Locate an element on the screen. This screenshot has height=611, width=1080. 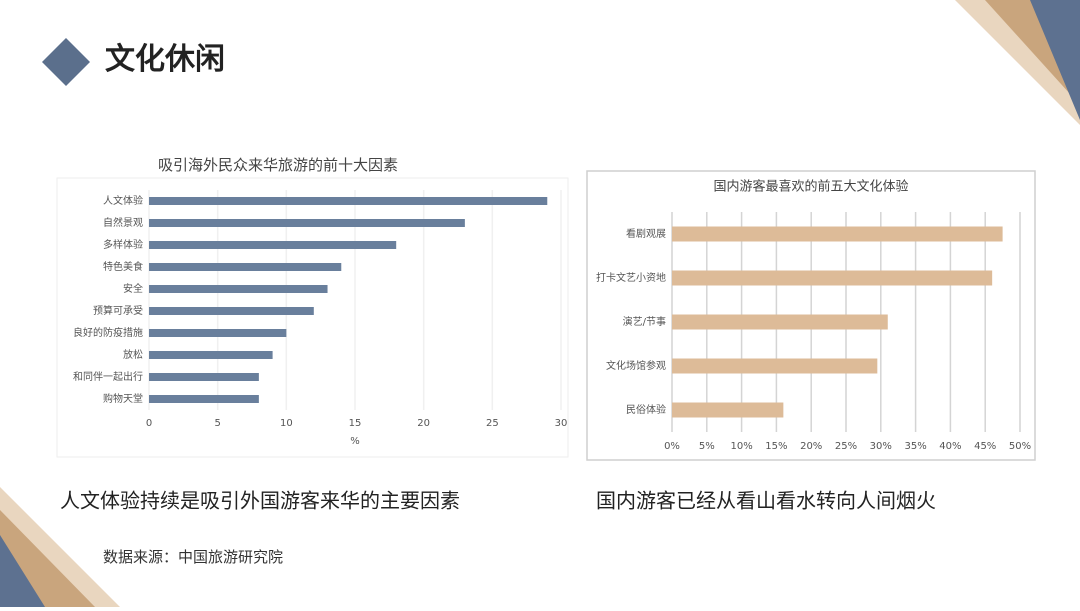
y-tick-label: 人文体验 is located at coordinates (123, 200).